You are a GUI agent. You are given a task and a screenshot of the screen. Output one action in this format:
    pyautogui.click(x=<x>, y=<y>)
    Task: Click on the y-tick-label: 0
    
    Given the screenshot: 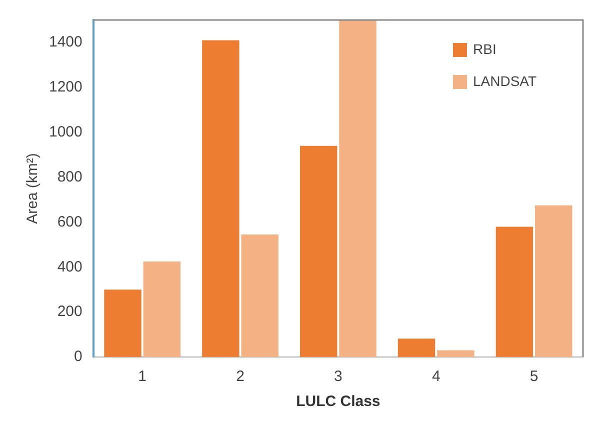 What is the action you would take?
    pyautogui.click(x=78, y=357)
    